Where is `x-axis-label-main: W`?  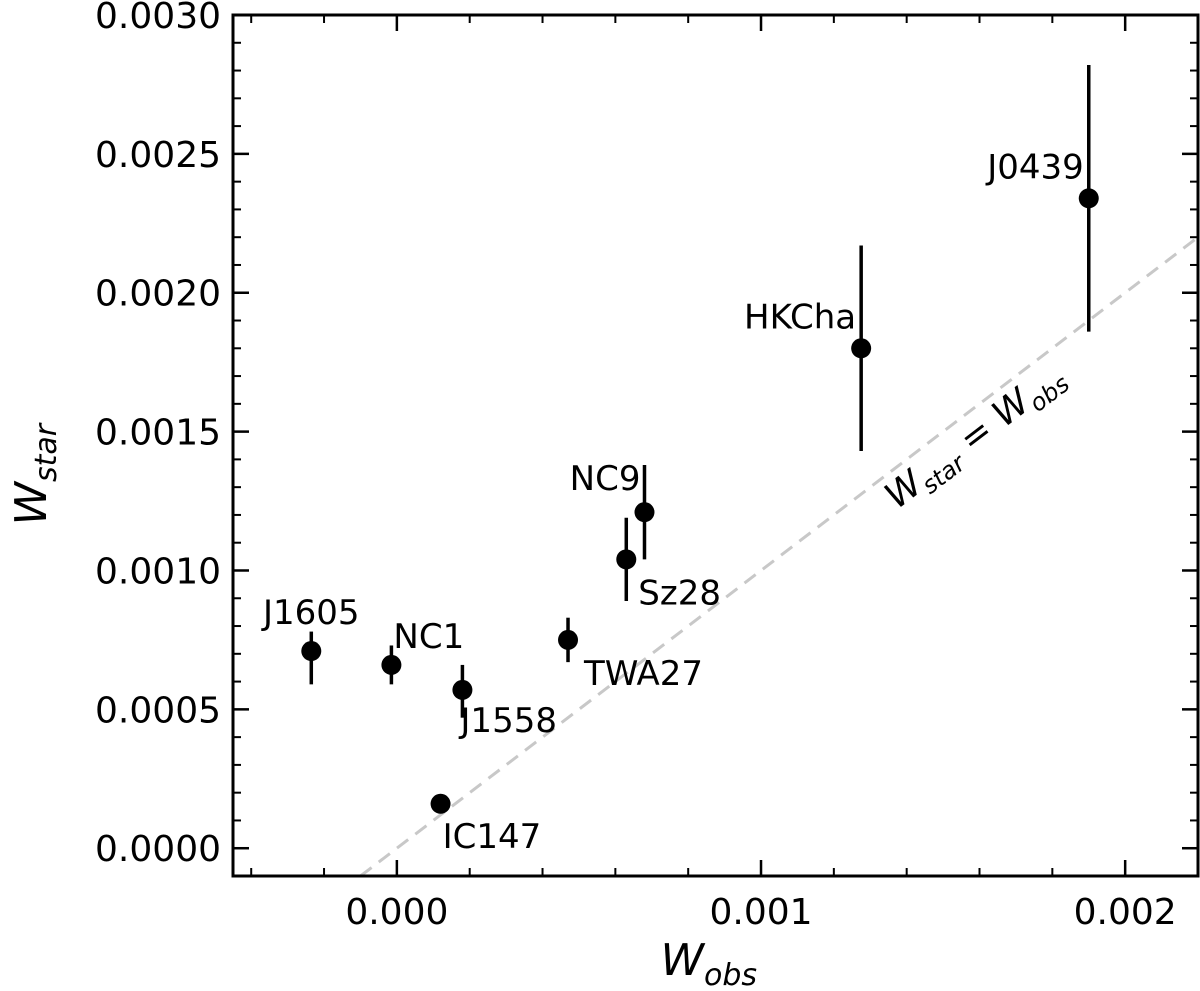 x-axis-label-main: W is located at coordinates (683, 960).